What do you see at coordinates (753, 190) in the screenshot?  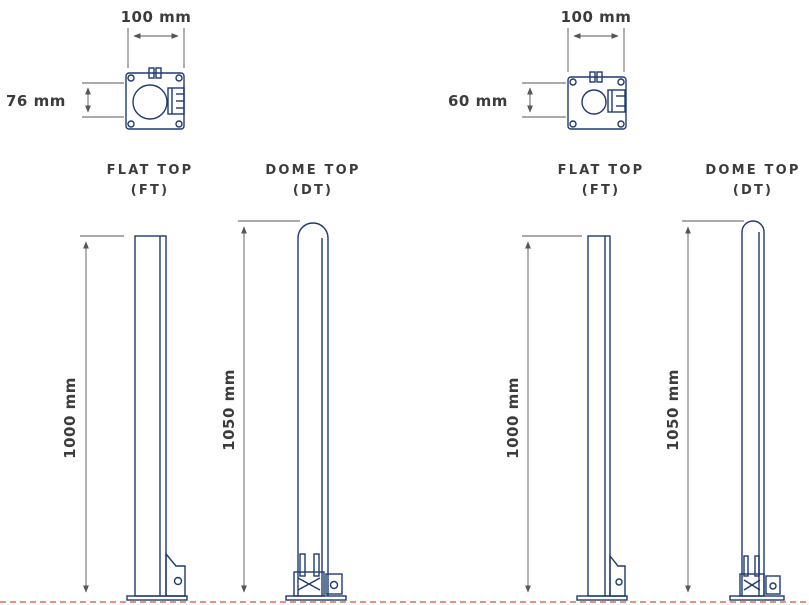 I see `right-dome-top-caption-line2: (DT)` at bounding box center [753, 190].